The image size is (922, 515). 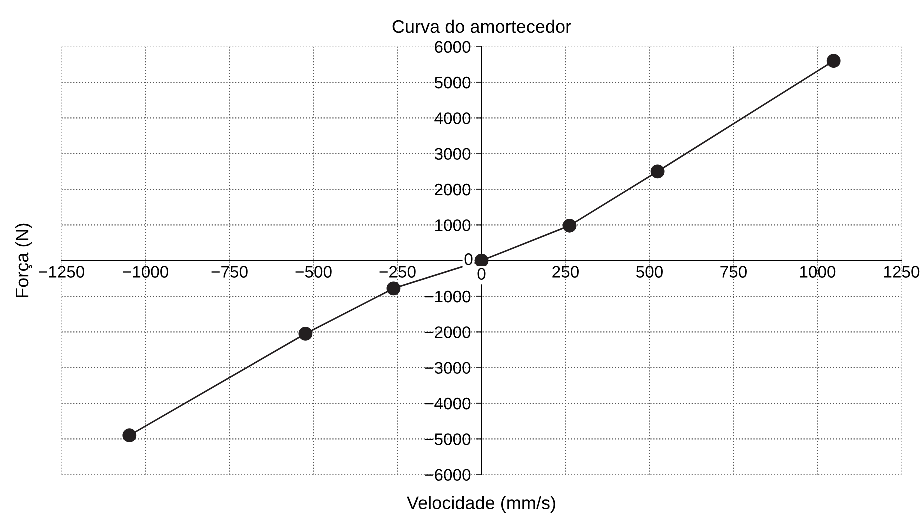 I want to click on y-axis-title: Força (N), so click(x=23, y=261).